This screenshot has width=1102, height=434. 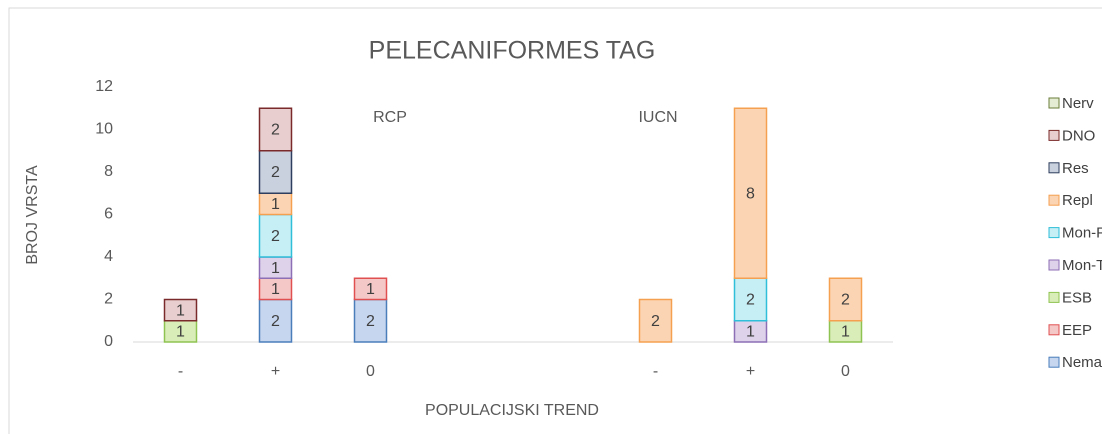 What do you see at coordinates (512, 51) in the screenshot?
I see `chart-title: PELECANIFORMES TAG` at bounding box center [512, 51].